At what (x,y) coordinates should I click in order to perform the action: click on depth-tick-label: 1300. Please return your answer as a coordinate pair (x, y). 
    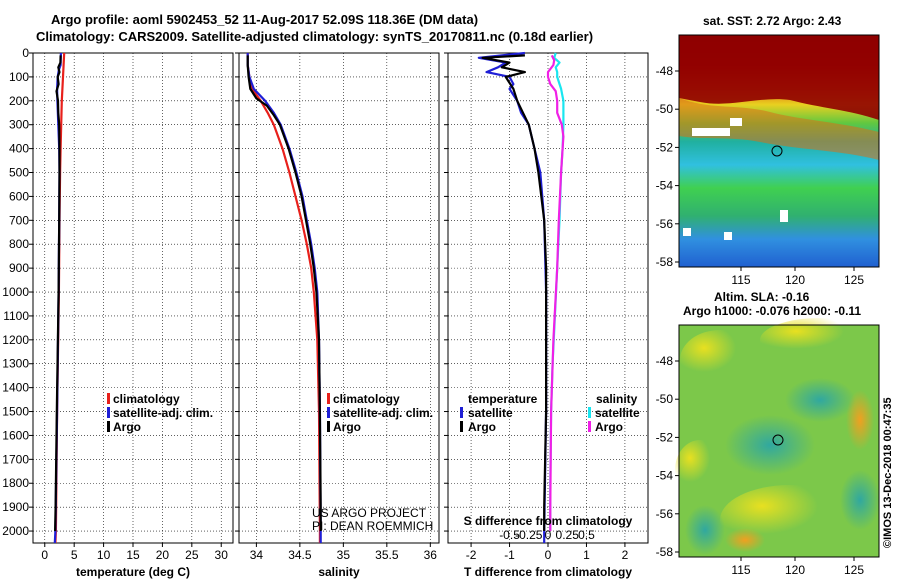
    Looking at the image, I should click on (15, 364).